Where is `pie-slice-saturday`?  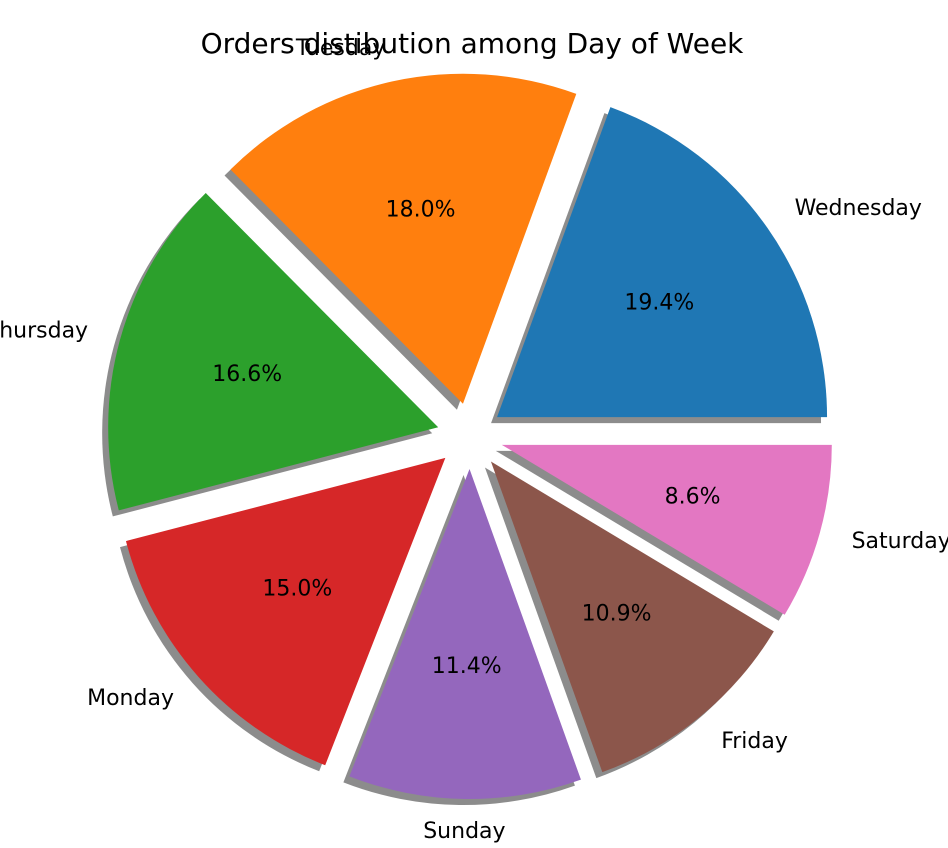
pie-slice-saturday is located at coordinates (666, 529).